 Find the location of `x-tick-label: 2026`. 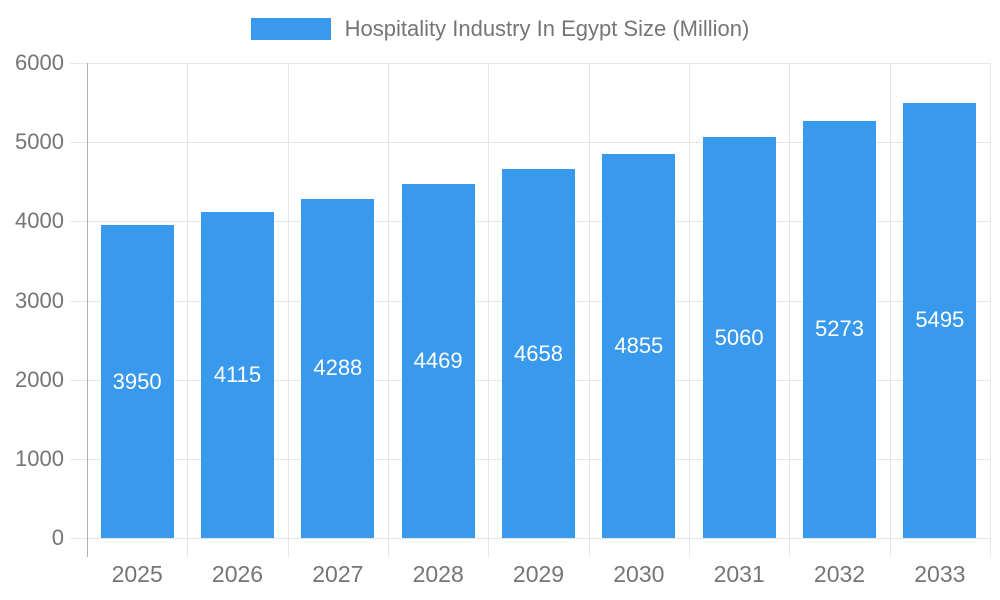

x-tick-label: 2026 is located at coordinates (237, 574).